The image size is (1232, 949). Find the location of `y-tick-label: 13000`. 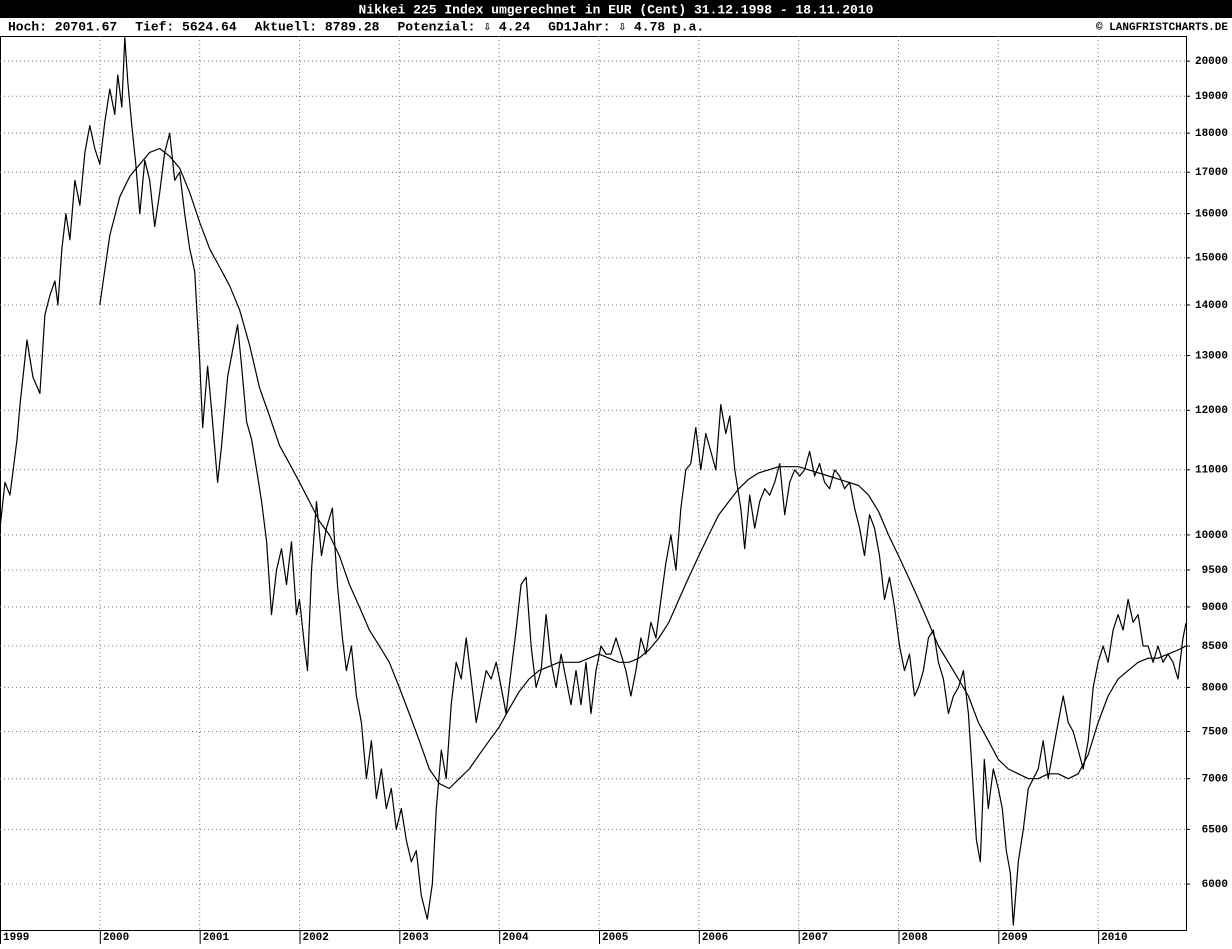

y-tick-label: 13000 is located at coordinates (1211, 357).